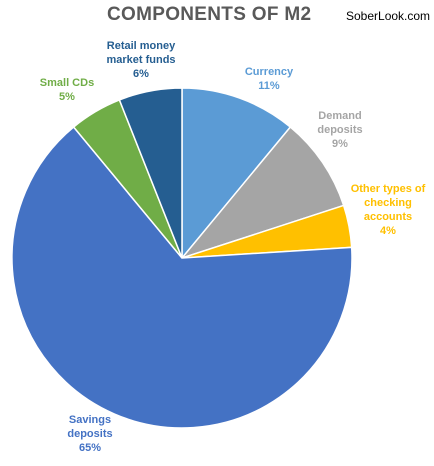 Image resolution: width=434 pixels, height=466 pixels. Describe the element at coordinates (89, 434) in the screenshot. I see `slice-label: Savings deposits 65%` at that location.